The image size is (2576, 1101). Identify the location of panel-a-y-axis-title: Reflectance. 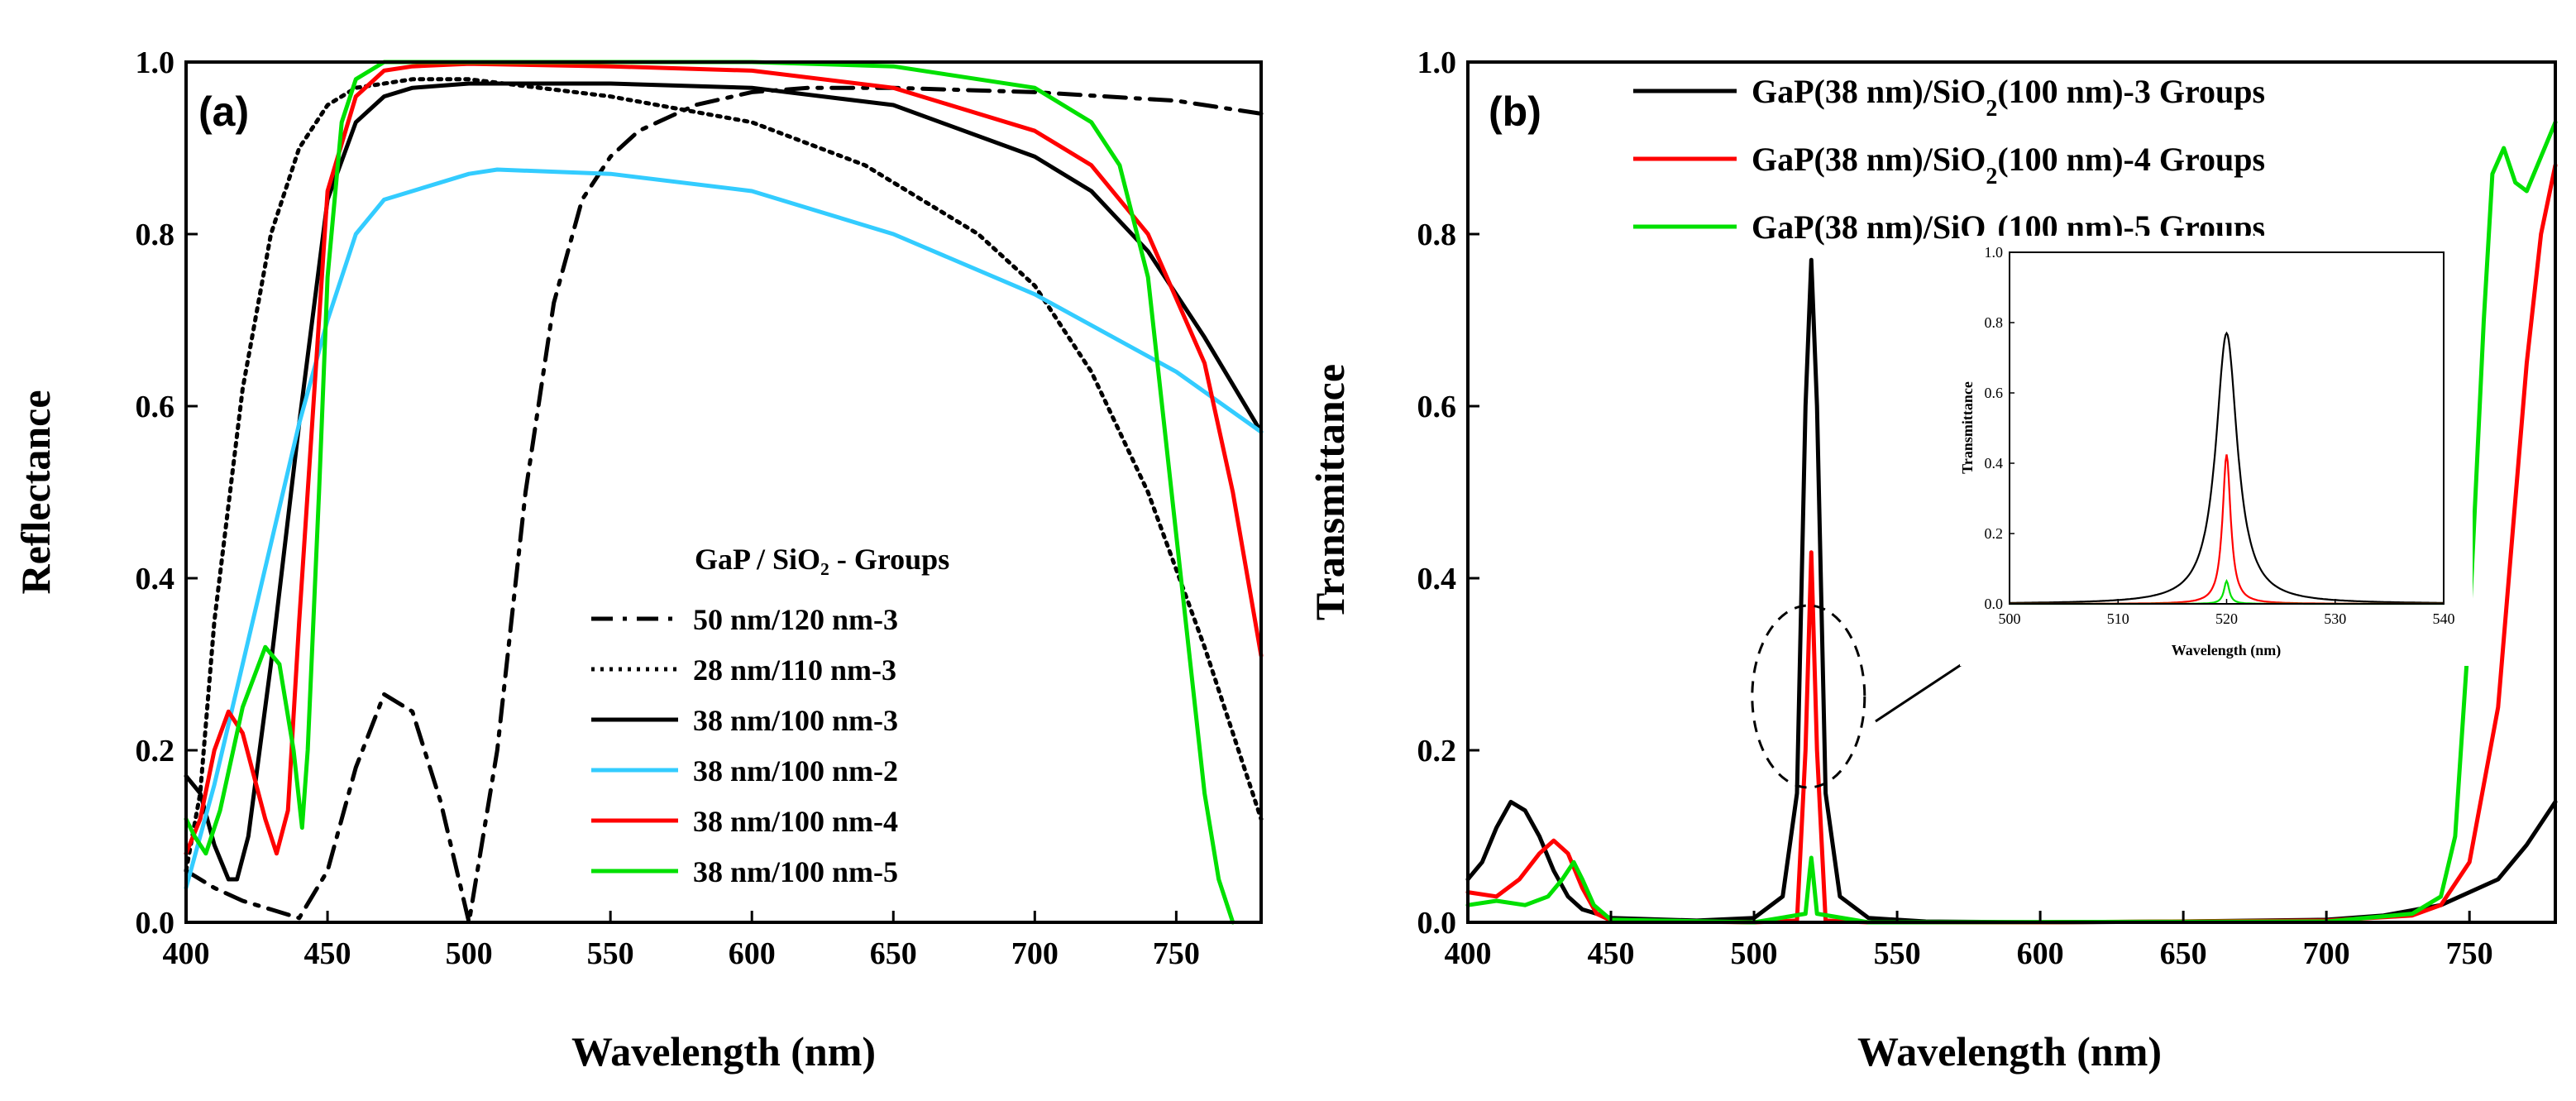
(35, 492).